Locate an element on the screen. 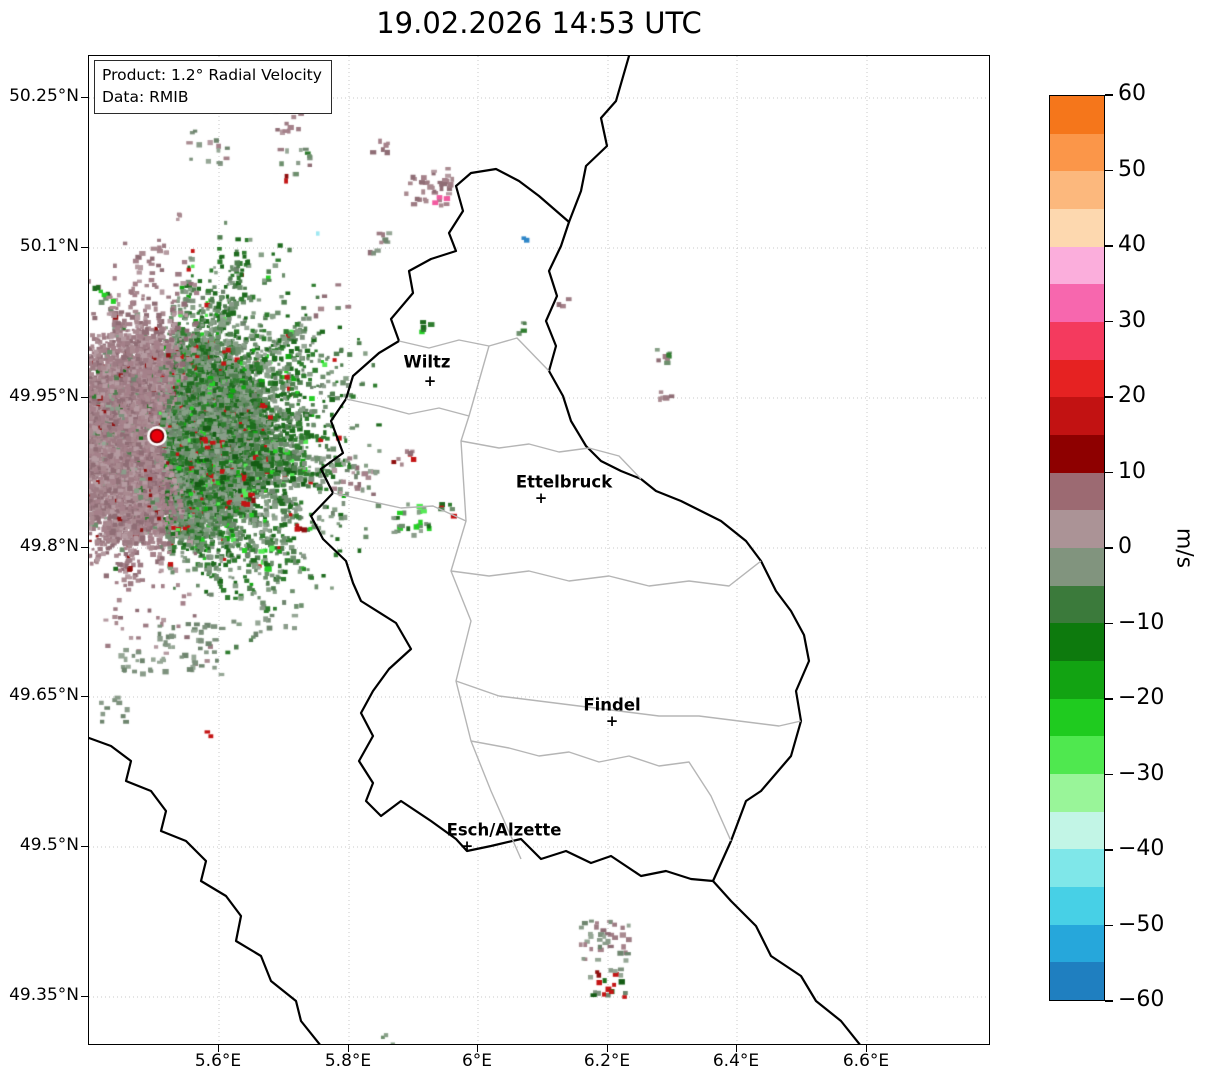  x-tick-label: 5.6°E is located at coordinates (218, 1061).